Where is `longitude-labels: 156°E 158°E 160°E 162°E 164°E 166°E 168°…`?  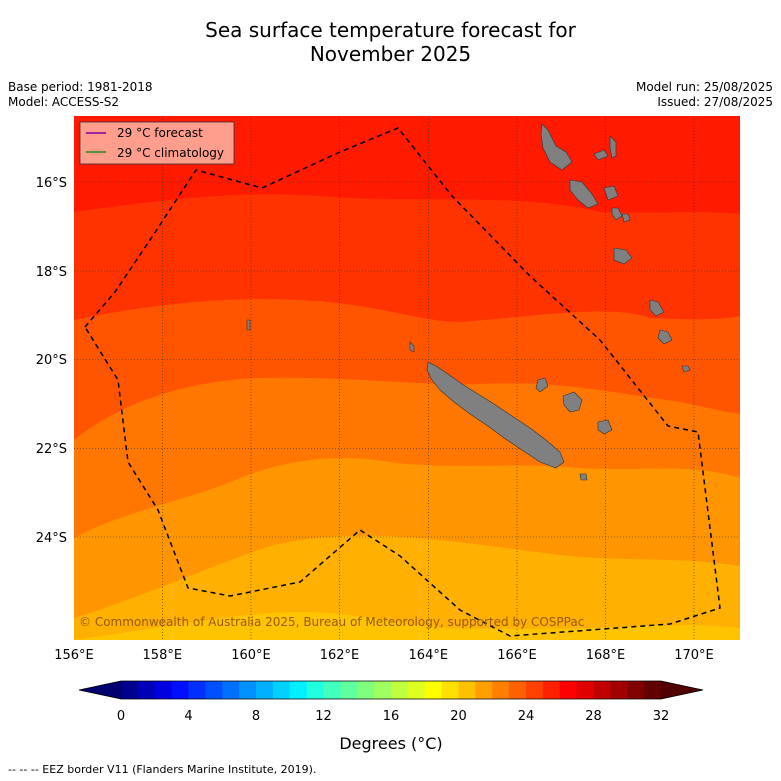 longitude-labels: 156°E 158°E 160°E 162°E 164°E 166°E 168°… is located at coordinates (384, 655).